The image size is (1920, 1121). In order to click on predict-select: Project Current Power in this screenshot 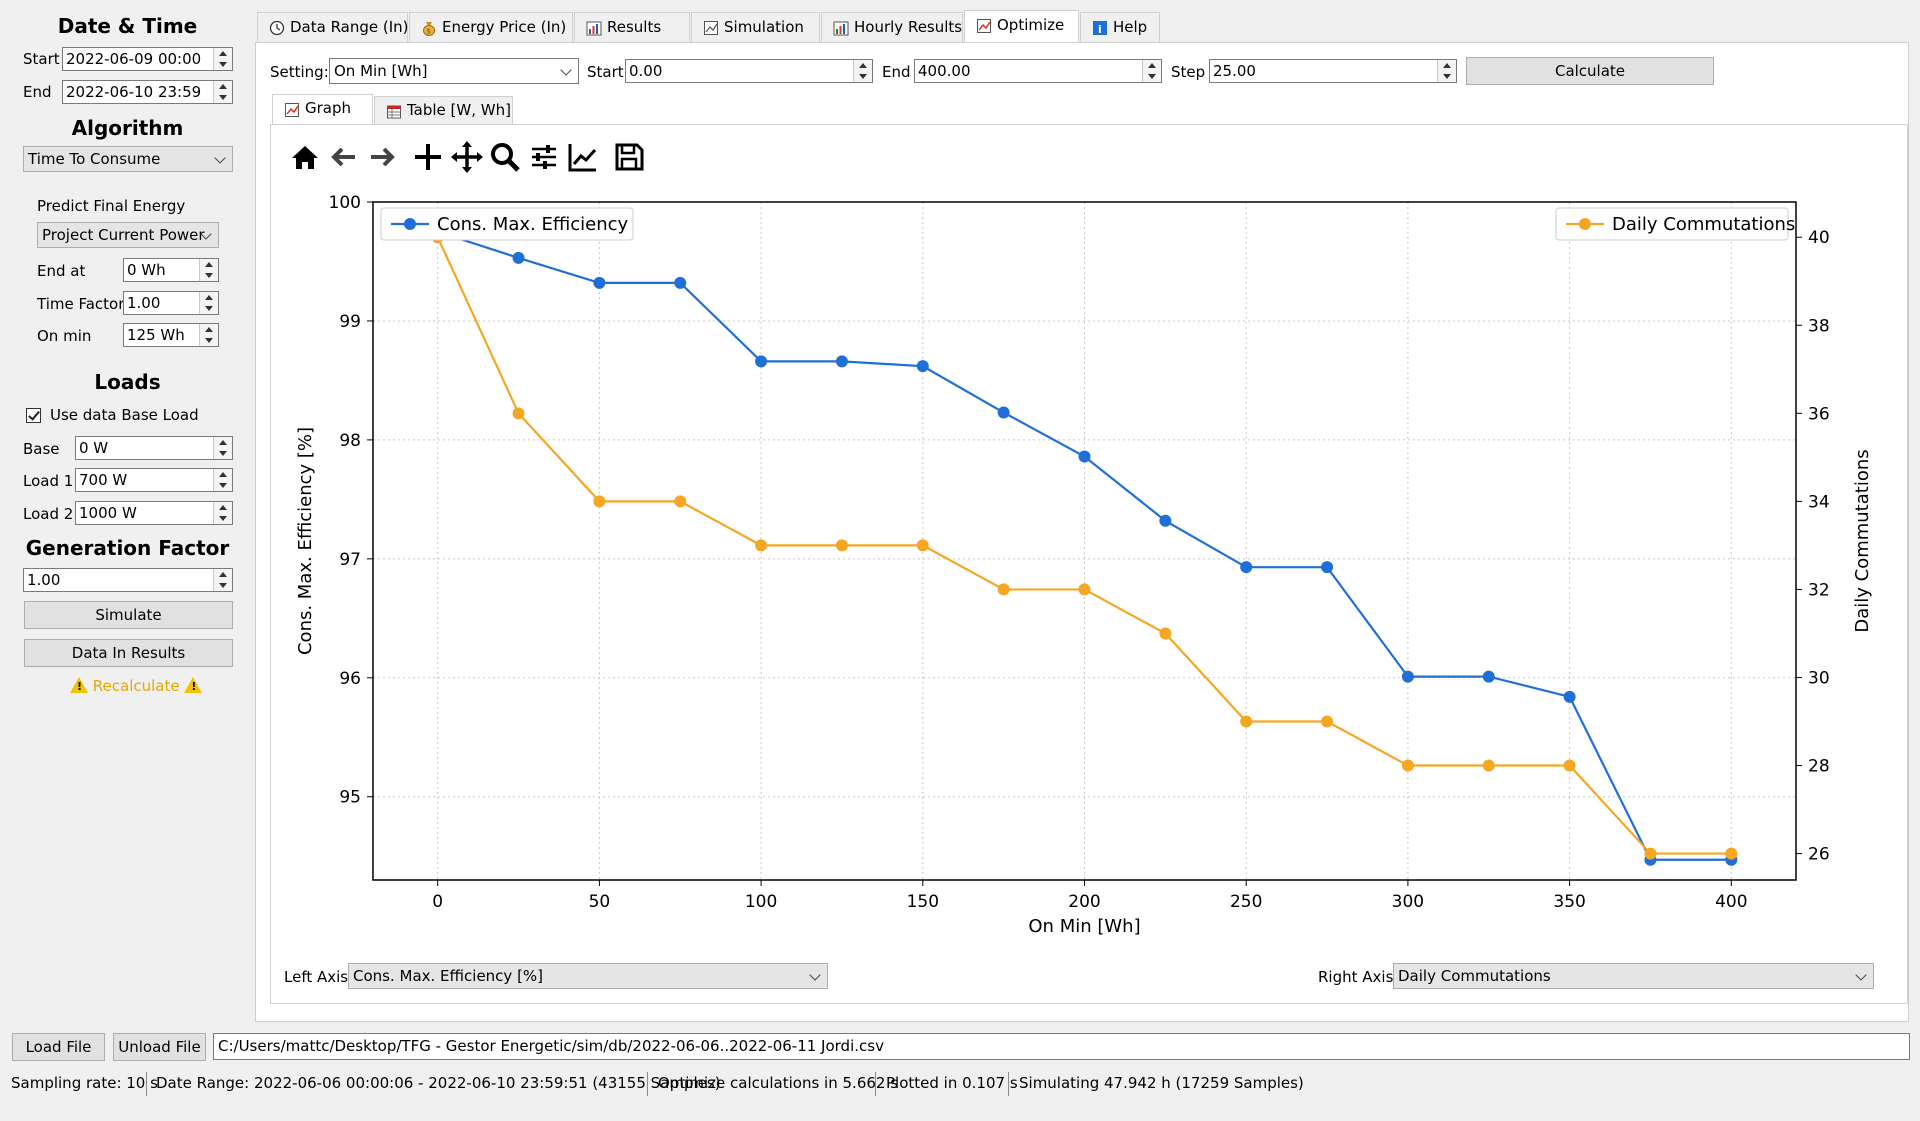, I will do `click(128, 235)`.